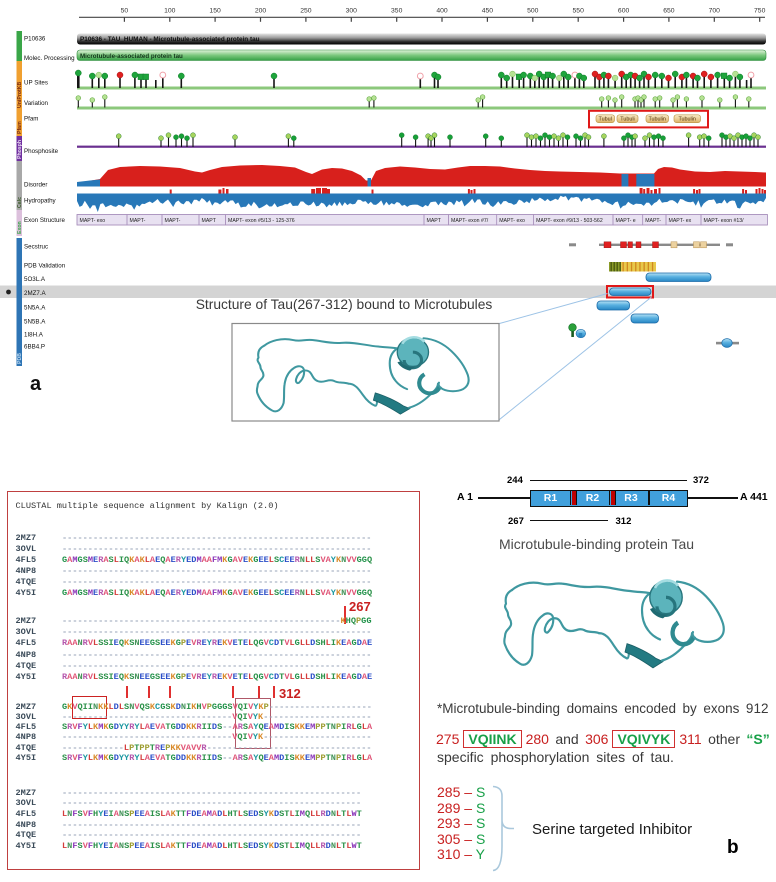 The image size is (776, 882). What do you see at coordinates (35, 38) in the screenshot?
I see `svg-text: P10636` at bounding box center [35, 38].